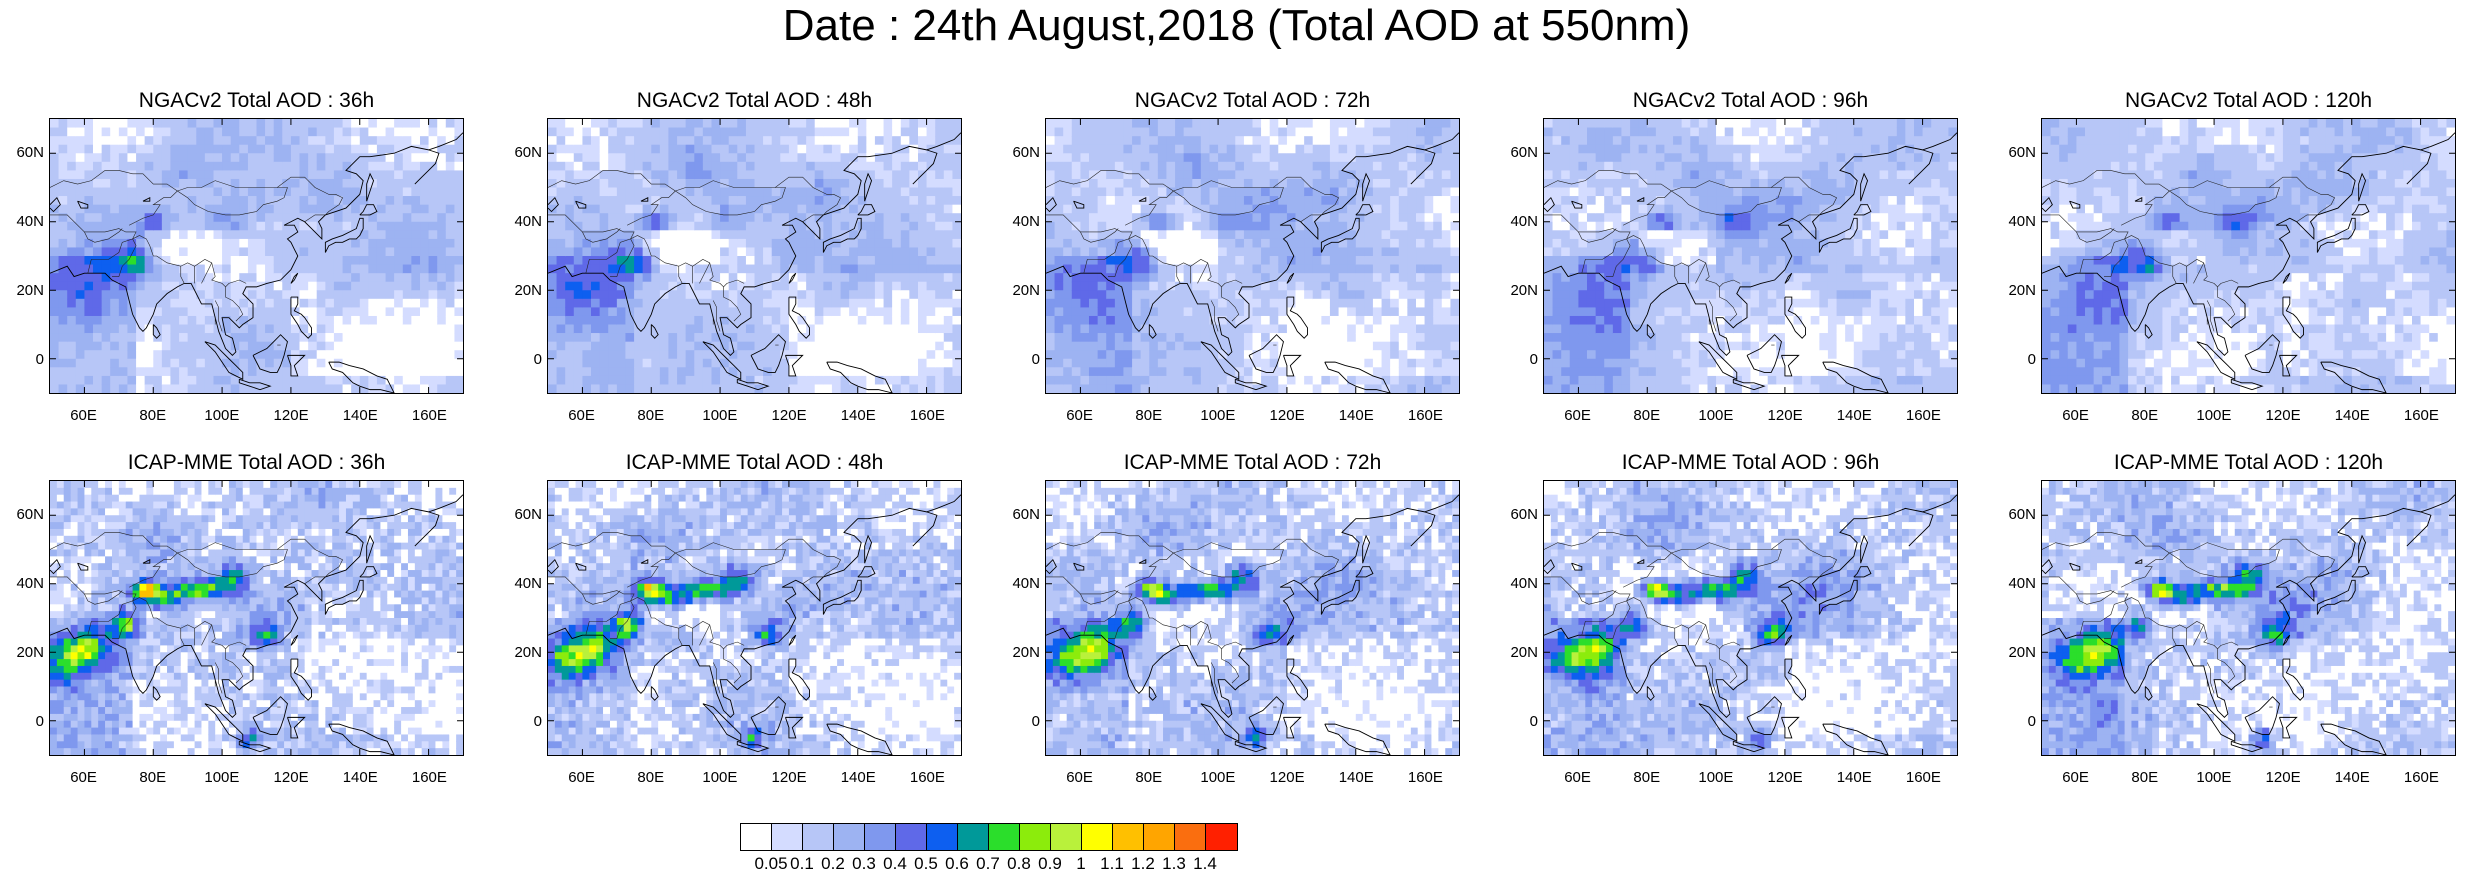 This screenshot has height=874, width=2473. Describe the element at coordinates (2248, 101) in the screenshot. I see `panel-title: NGACv2 Total AOD : 120h` at that location.